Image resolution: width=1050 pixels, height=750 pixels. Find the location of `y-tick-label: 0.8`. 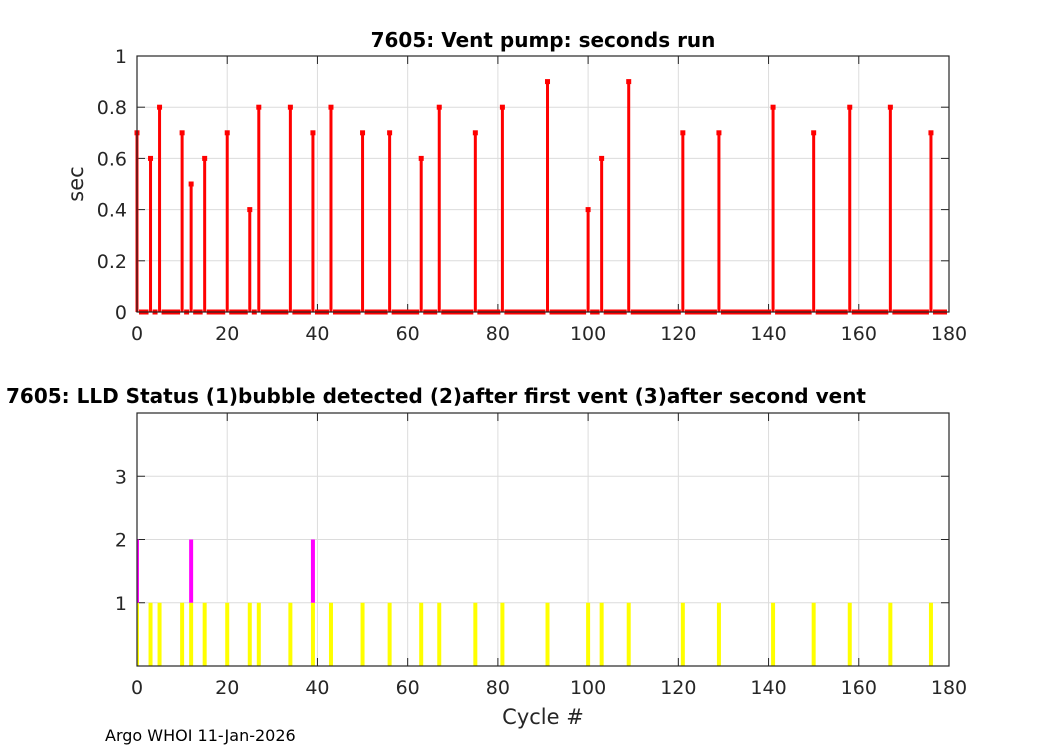

y-tick-label: 0.8 is located at coordinates (112, 108).